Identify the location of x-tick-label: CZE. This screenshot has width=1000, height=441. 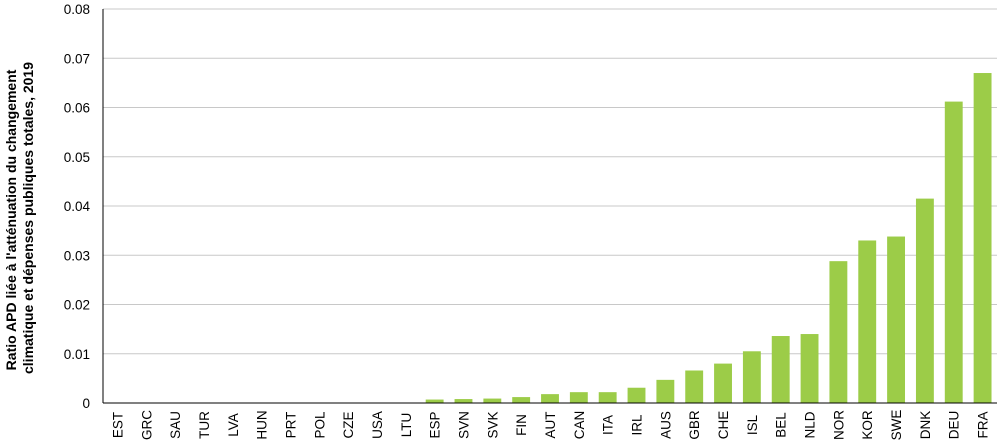
(348, 425).